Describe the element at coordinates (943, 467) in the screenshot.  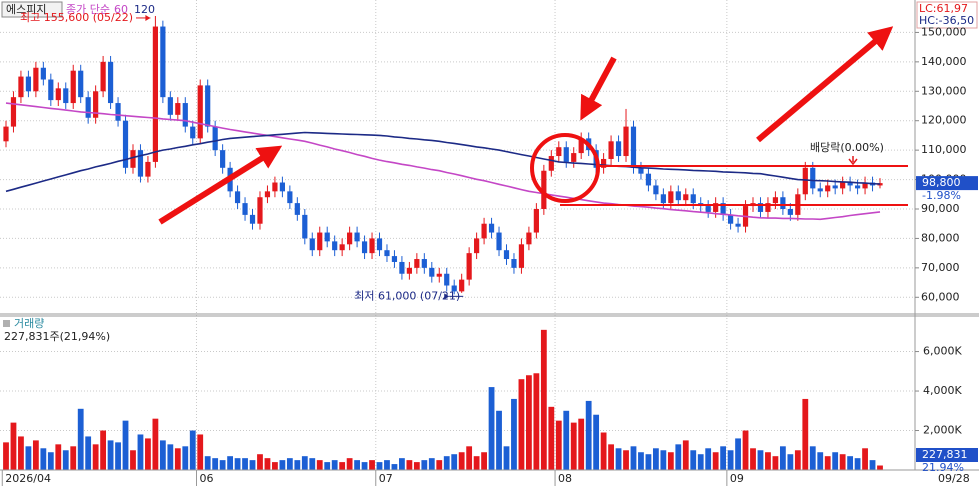
I see `volume-ratio-label: 21.94%` at that location.